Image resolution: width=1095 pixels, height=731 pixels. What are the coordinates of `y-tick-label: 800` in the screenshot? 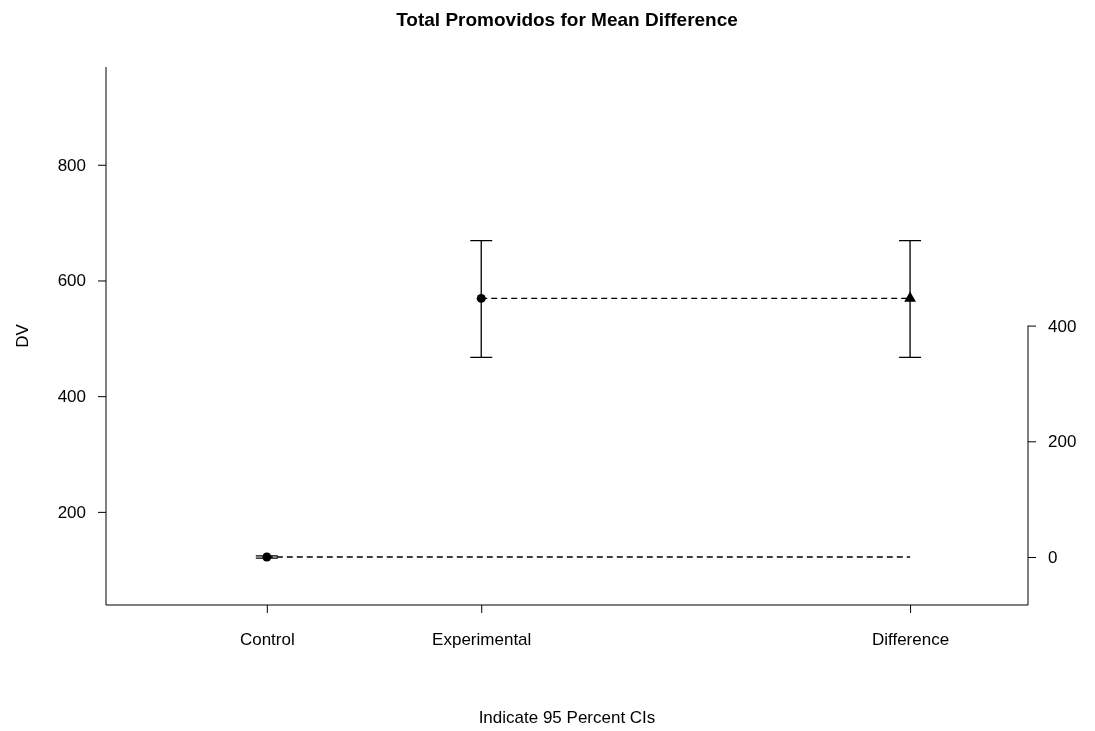 It's located at (71, 165).